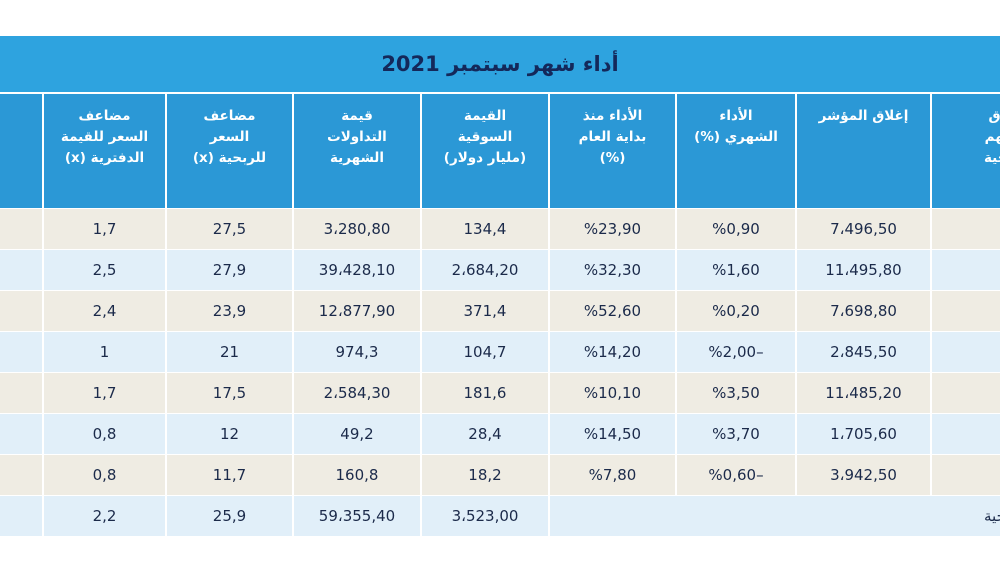  What do you see at coordinates (774, 515) in the screenshot?
I see `row-label: راق الخليجية` at bounding box center [774, 515].